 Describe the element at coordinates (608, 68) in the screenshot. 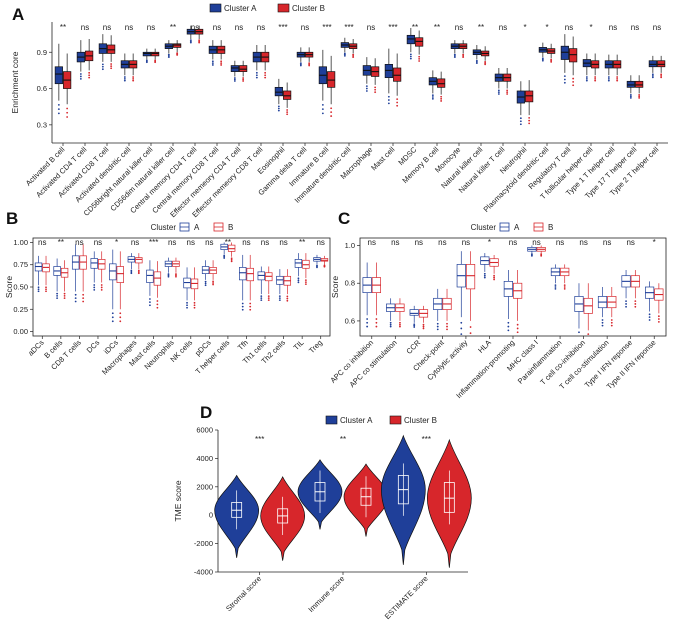

I see `box-type-1-t-helper-cell-cluster-a` at that location.